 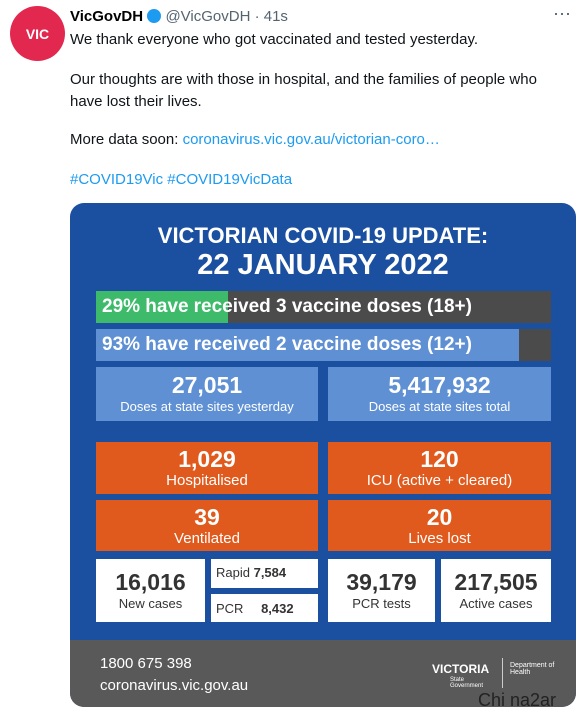 What do you see at coordinates (207, 385) in the screenshot?
I see `stat-number: 27,051` at bounding box center [207, 385].